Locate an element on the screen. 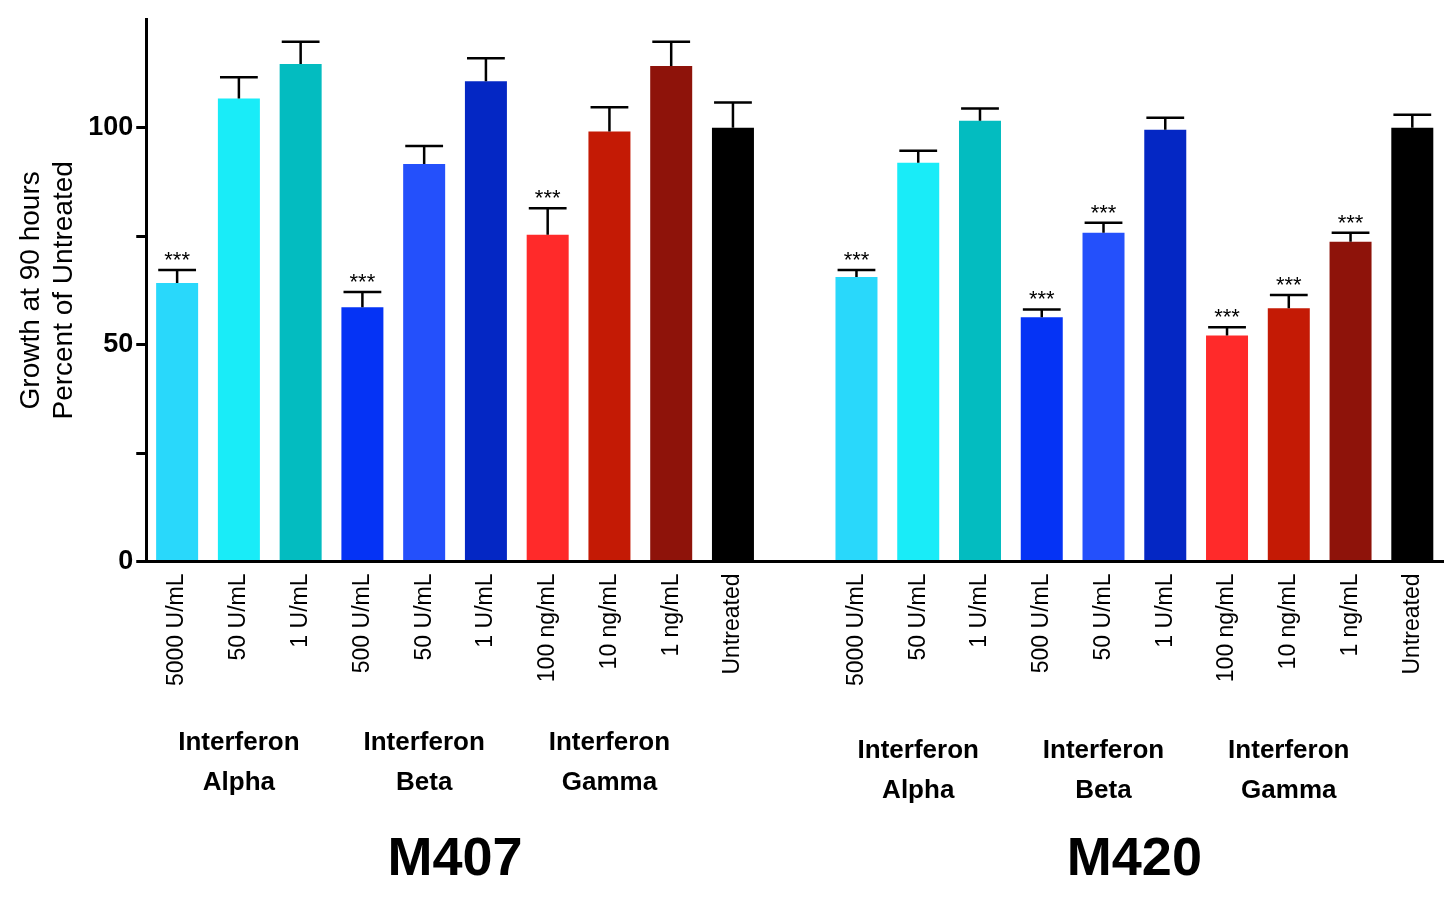  y-tick-label: 0 is located at coordinates (126, 559).